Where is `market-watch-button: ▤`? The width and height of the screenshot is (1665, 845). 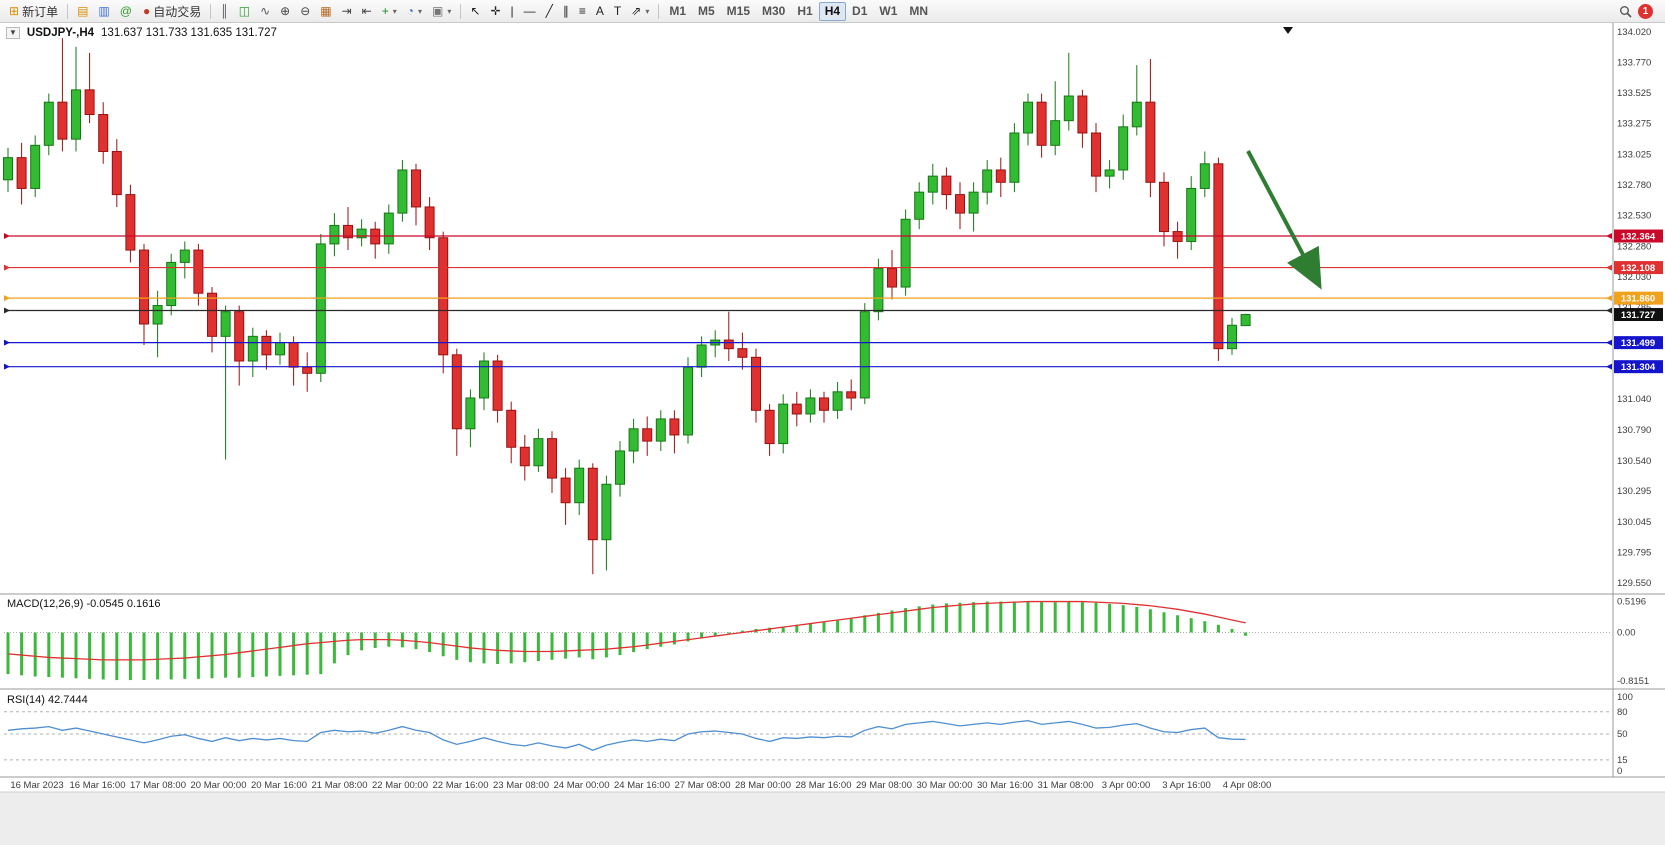 market-watch-button: ▤ is located at coordinates (82, 11).